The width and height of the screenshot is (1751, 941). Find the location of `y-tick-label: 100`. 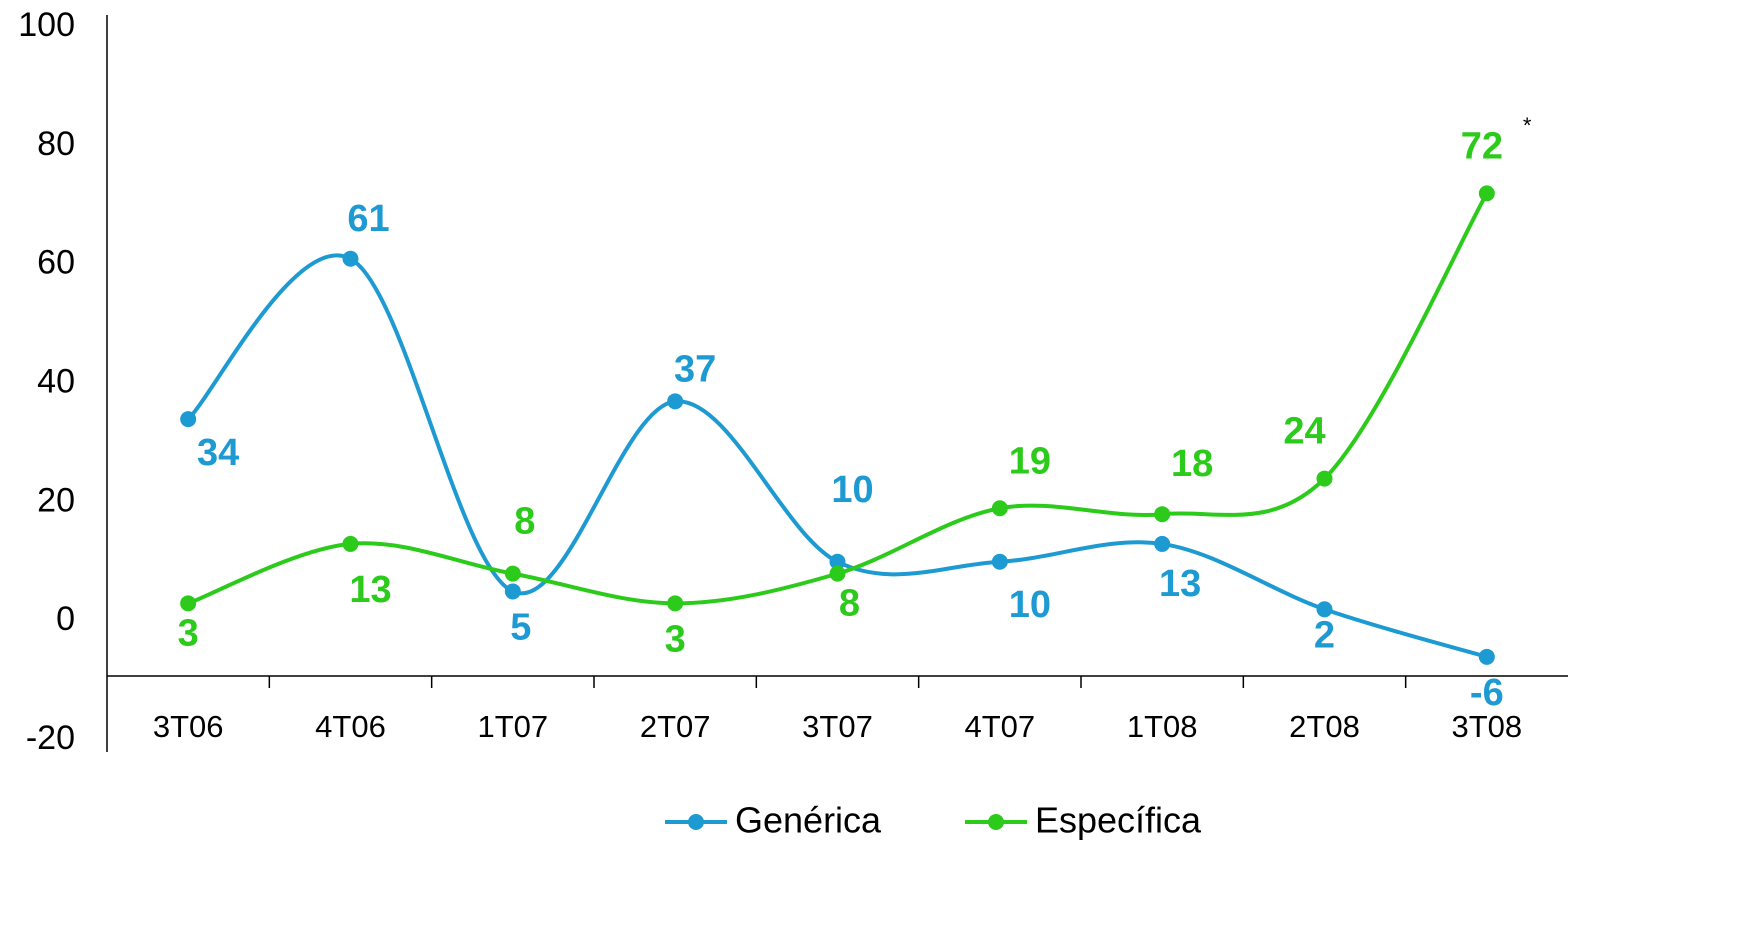

y-tick-label: 100 is located at coordinates (46, 25).